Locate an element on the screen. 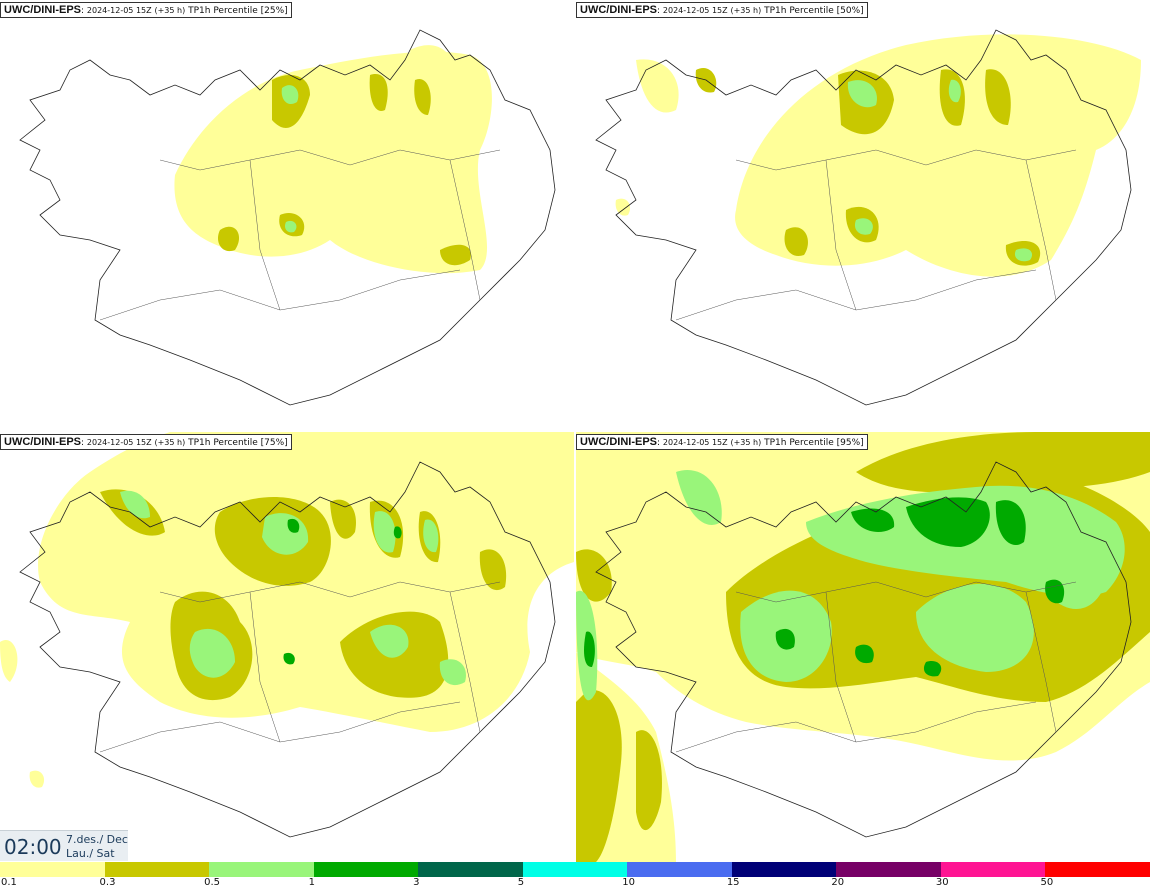 This screenshot has width=1150, height=891. percentile-label: [75%] is located at coordinates (274, 443).